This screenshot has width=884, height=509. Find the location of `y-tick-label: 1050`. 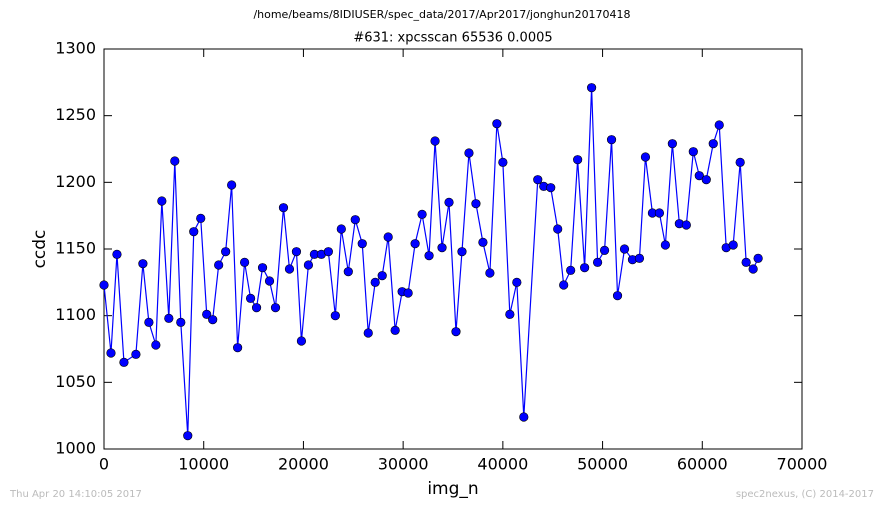

y-tick-label: 1050 is located at coordinates (75, 381).